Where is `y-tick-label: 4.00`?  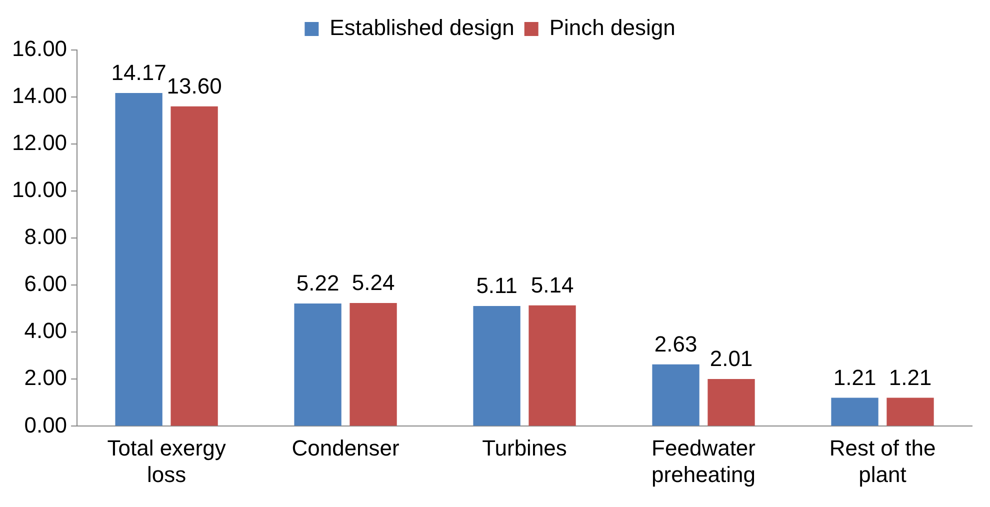 y-tick-label: 4.00 is located at coordinates (46, 331).